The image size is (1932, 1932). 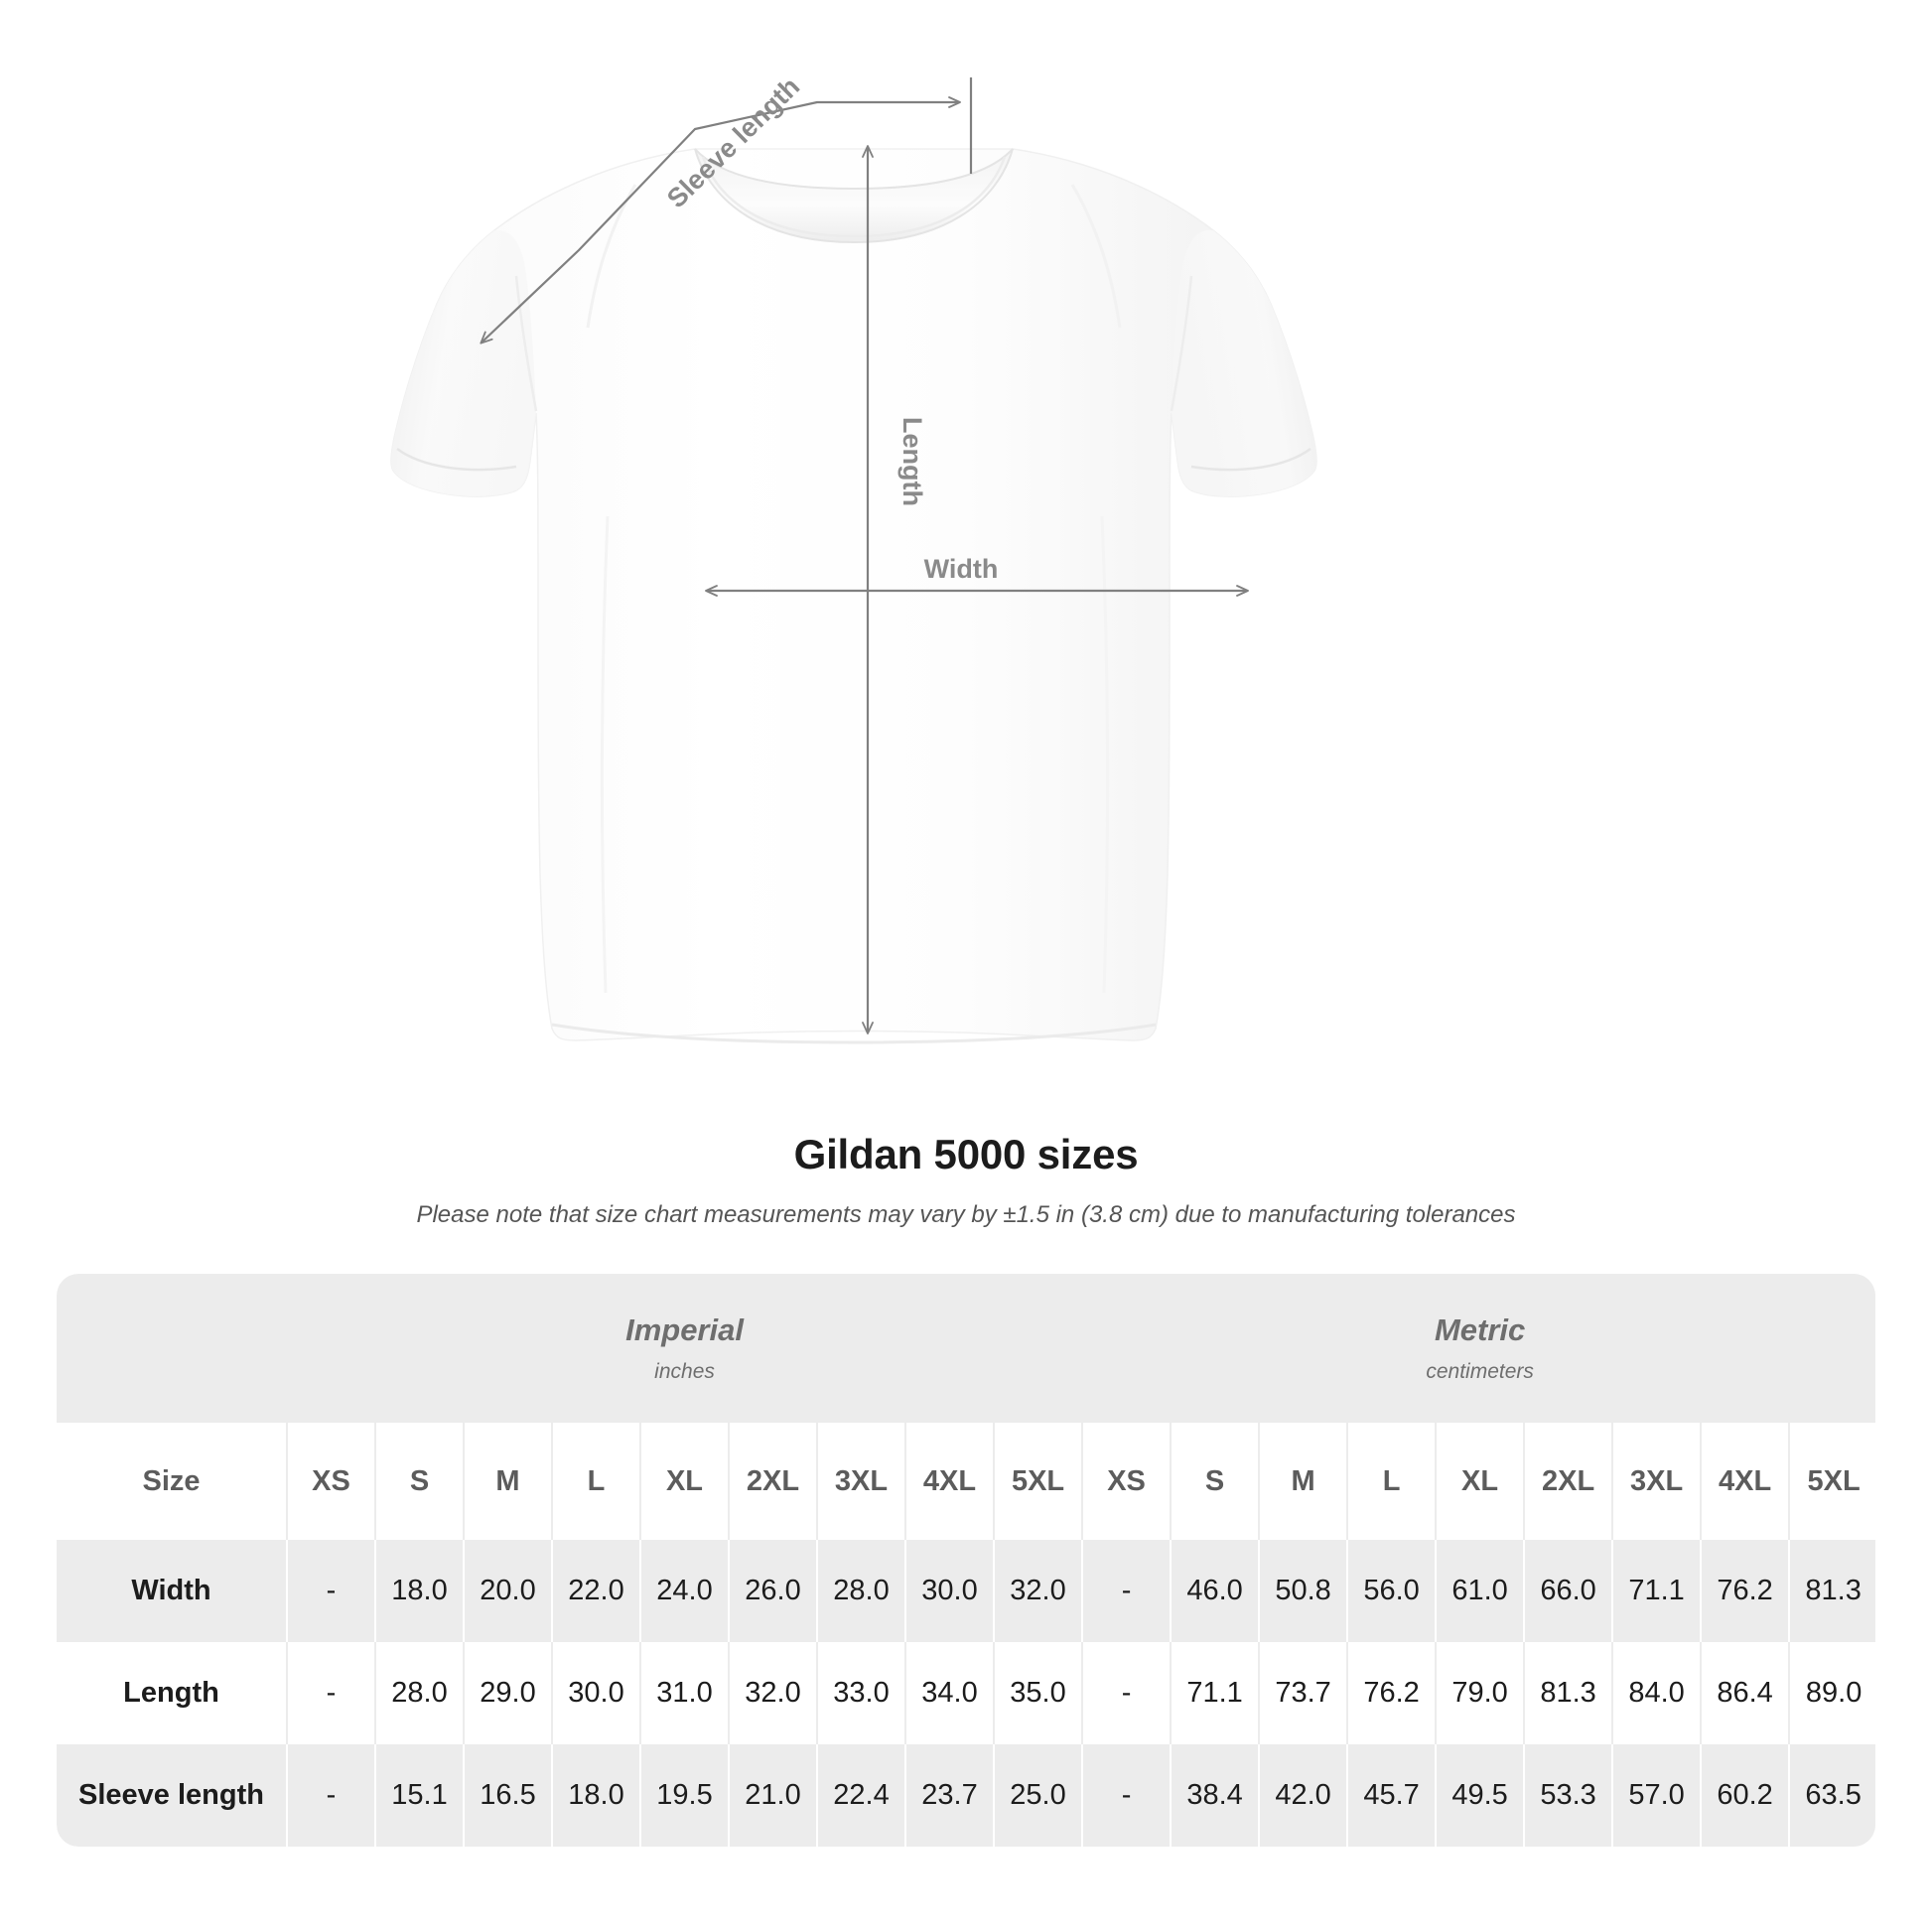 What do you see at coordinates (1105, 755) in the screenshot?
I see `body-fold-right` at bounding box center [1105, 755].